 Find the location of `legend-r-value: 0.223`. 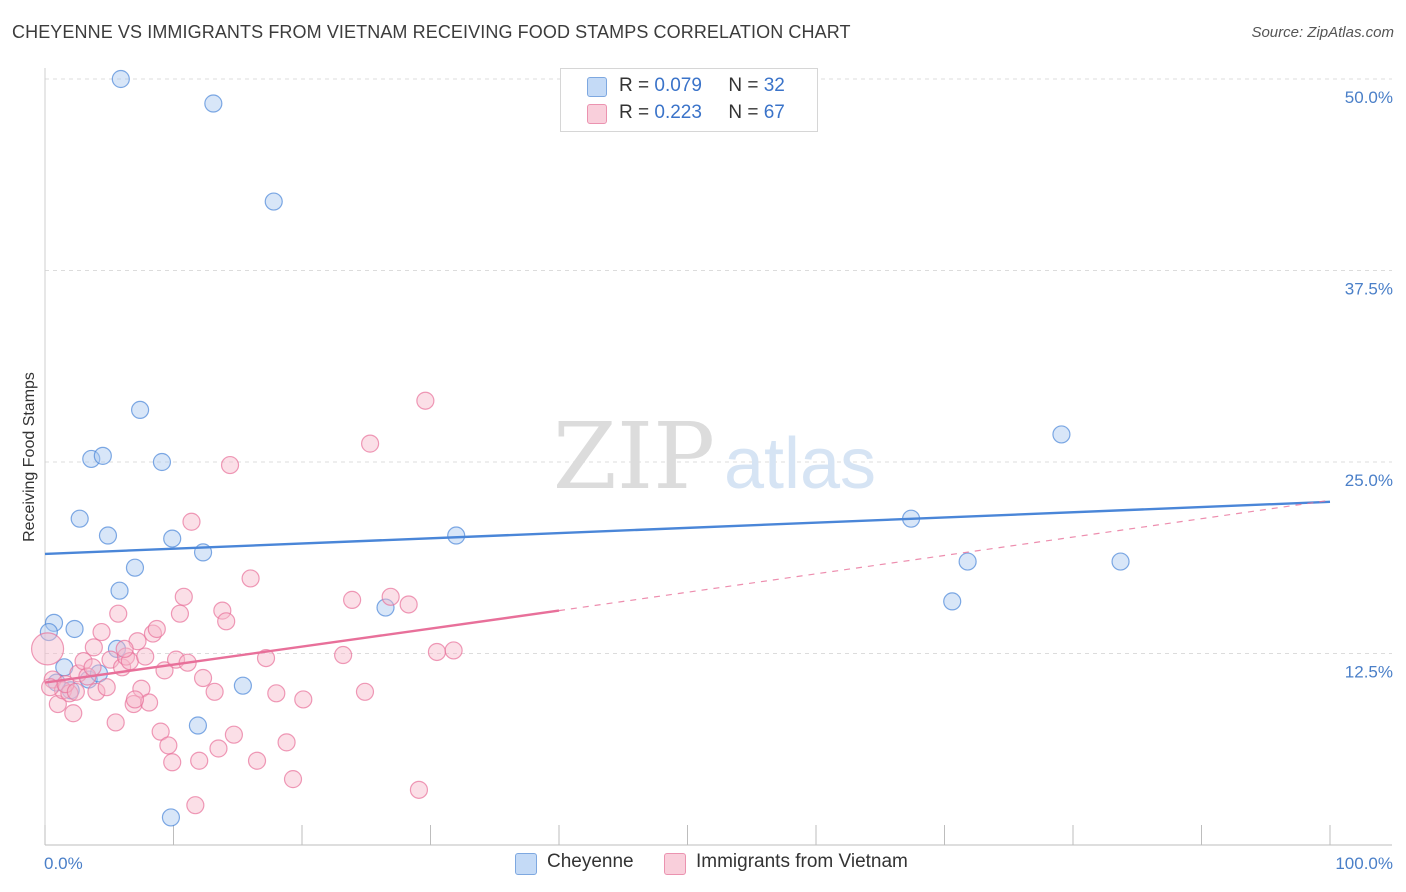

legend-r-value: 0.223 is located at coordinates (678, 112).